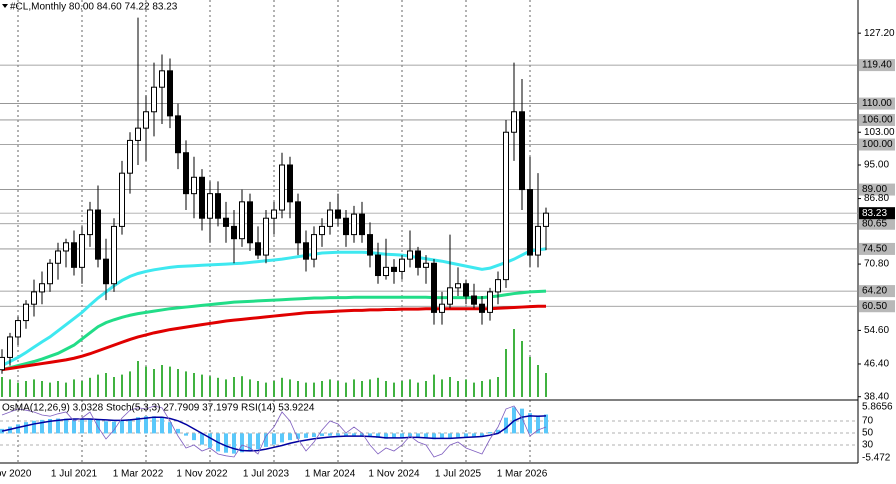  What do you see at coordinates (879, 33) in the screenshot?
I see `y-tick-label: 127.20` at bounding box center [879, 33].